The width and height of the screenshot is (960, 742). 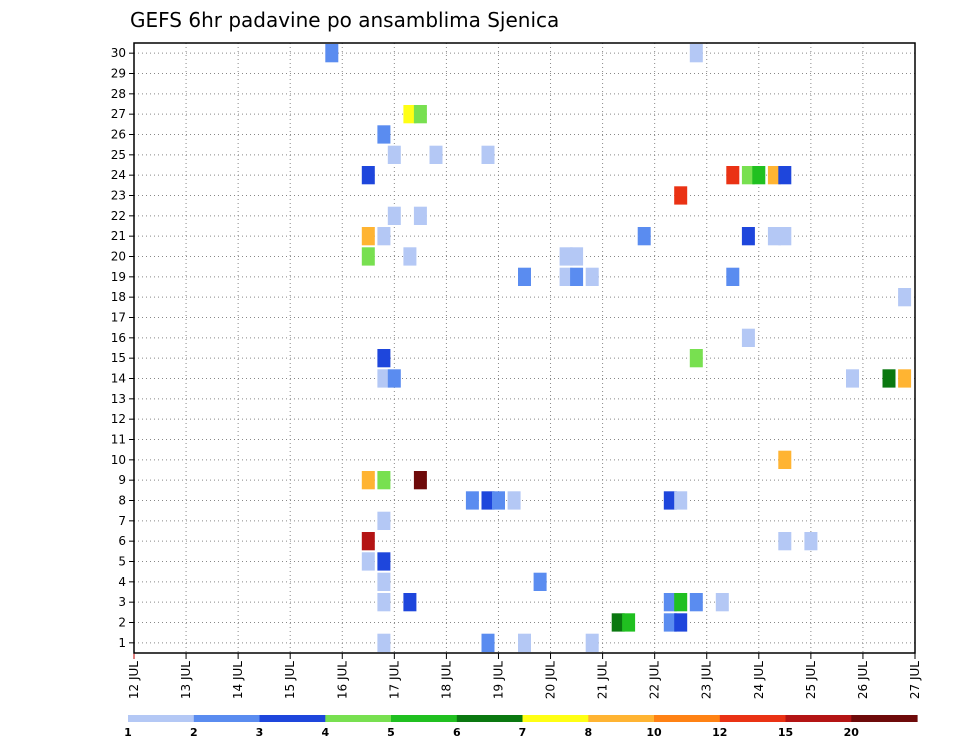 What do you see at coordinates (603, 680) in the screenshot?
I see `x-tick-label: 21 JUL` at bounding box center [603, 680].